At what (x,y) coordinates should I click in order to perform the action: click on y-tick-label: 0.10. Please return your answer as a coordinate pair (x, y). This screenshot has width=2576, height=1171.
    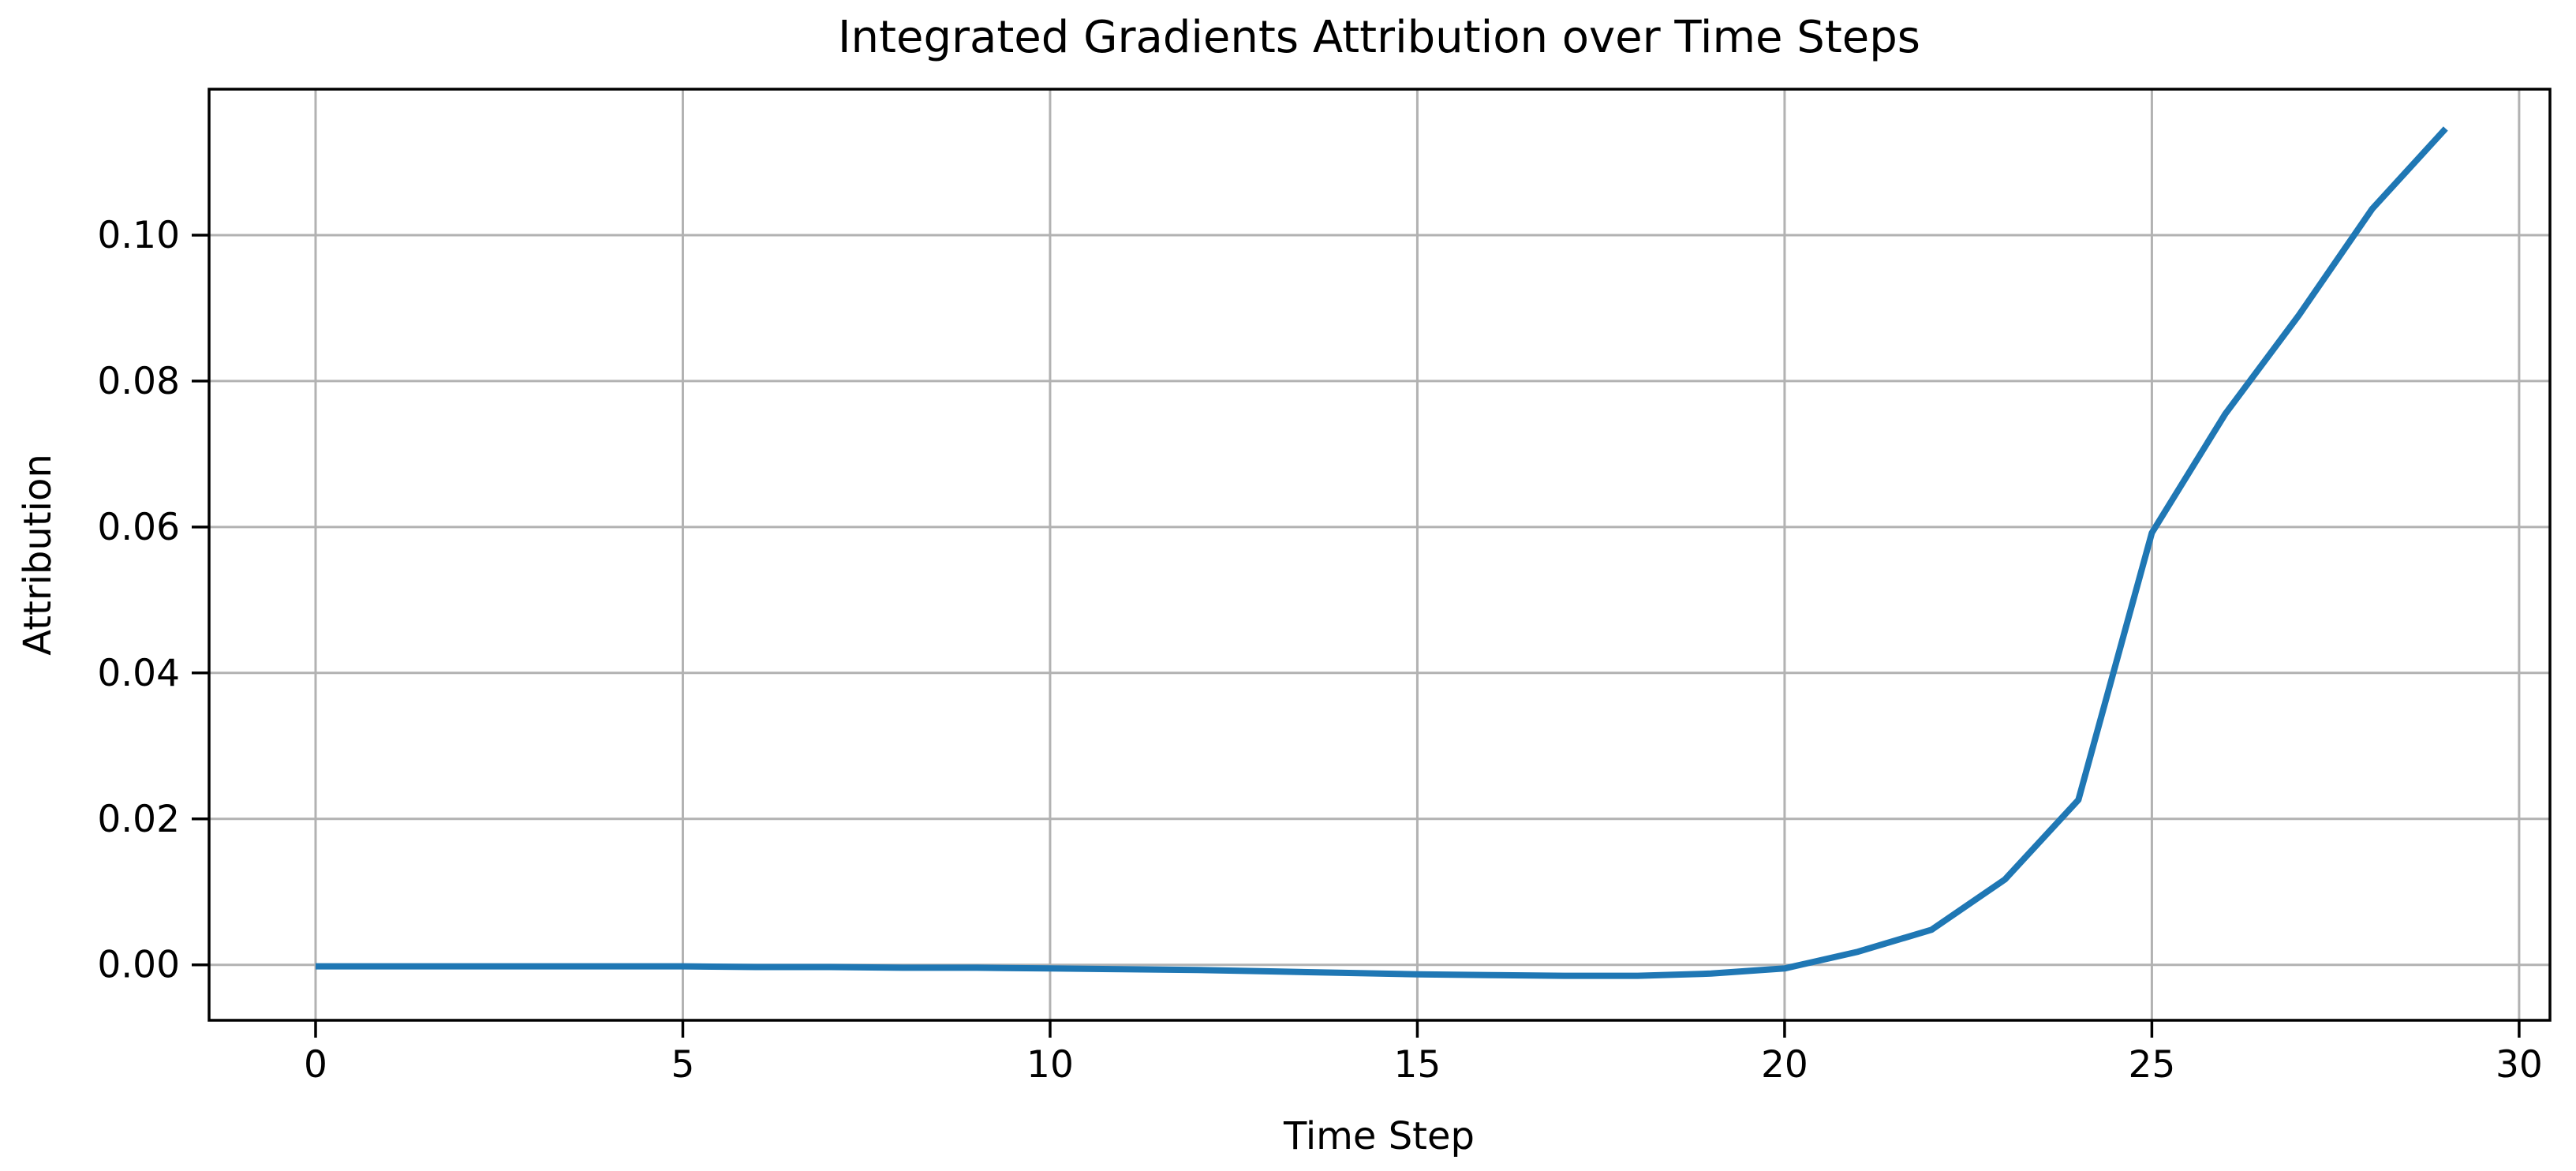
    Looking at the image, I should click on (138, 235).